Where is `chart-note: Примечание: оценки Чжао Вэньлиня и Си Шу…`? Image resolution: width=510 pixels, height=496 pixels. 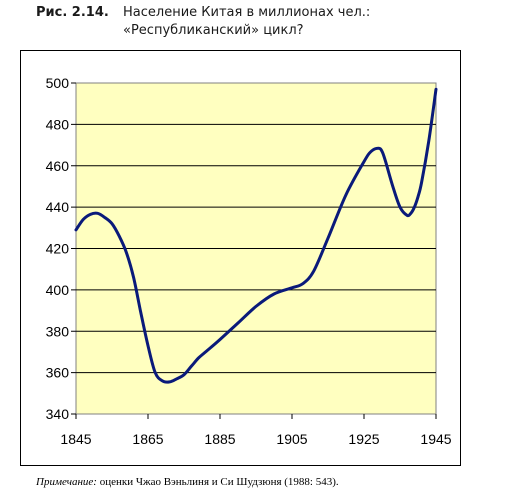
chart-note: Примечание: оценки Чжао Вэньлиня и Си Шу… is located at coordinates (187, 482).